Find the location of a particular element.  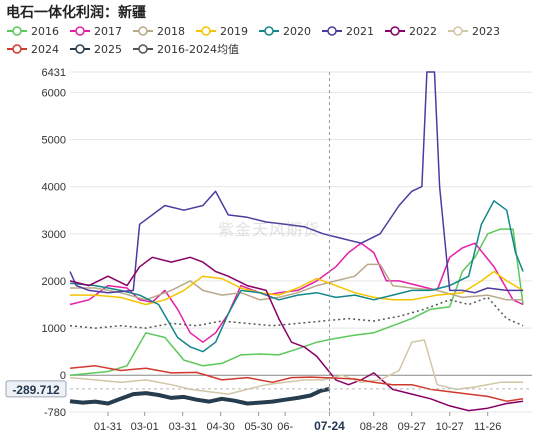

cursor-readout: -289.712 is located at coordinates (36, 390).